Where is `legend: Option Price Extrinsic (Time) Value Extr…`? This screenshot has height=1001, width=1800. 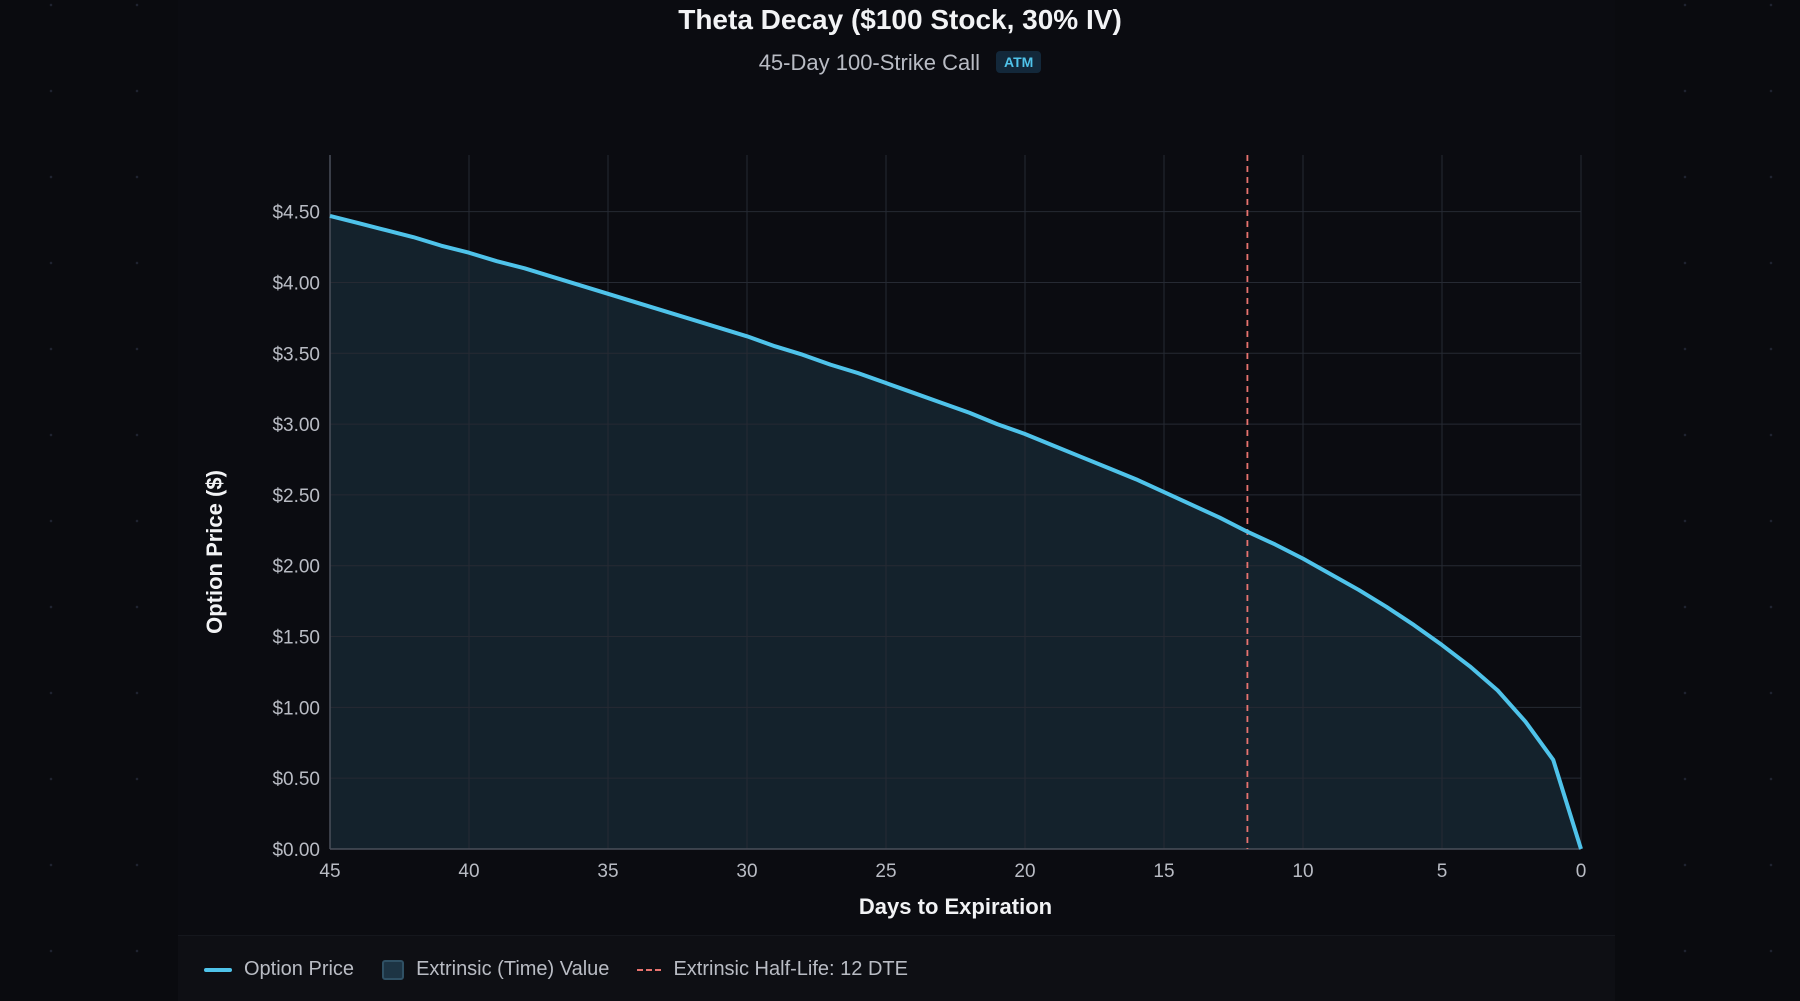
legend: Option Price Extrinsic (Time) Value Extr… is located at coordinates (570, 969).